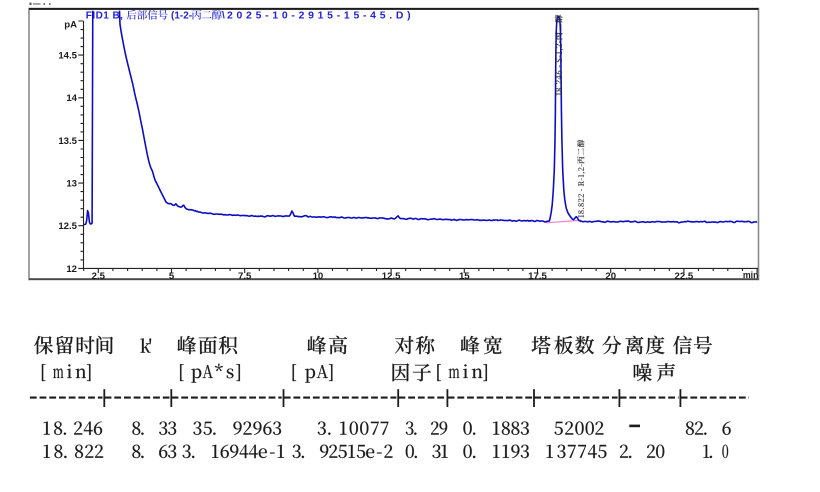 Image resolution: width=820 pixels, height=492 pixels. What do you see at coordinates (71, 269) in the screenshot?
I see `svg-text: 12` at bounding box center [71, 269].